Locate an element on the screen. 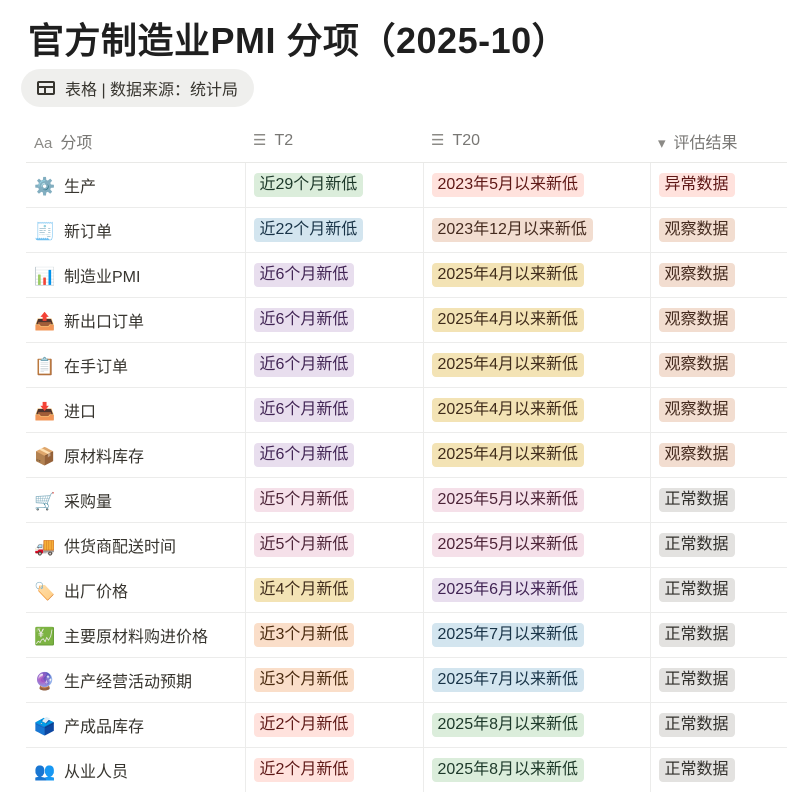 The image size is (787, 800). table-row: 📦 原材料库存 近6个月新低 2025年4月以来新低 观察数据 is located at coordinates (406, 454).